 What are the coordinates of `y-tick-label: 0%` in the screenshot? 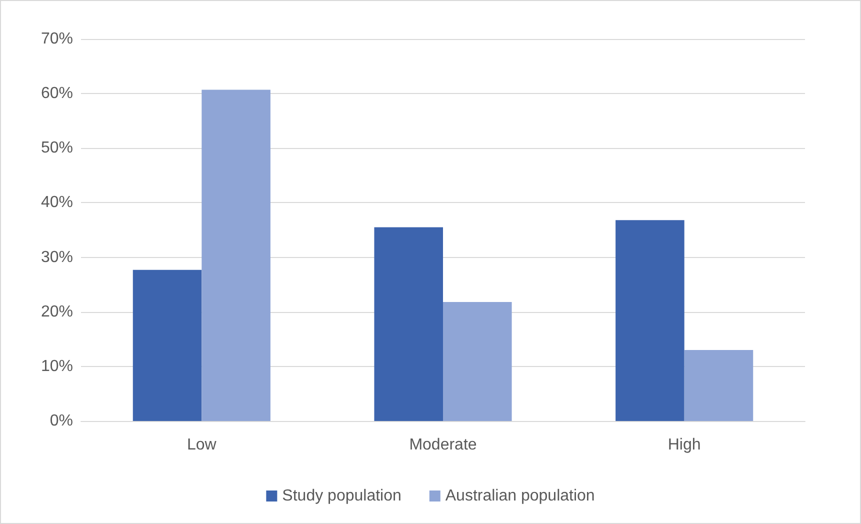 It's located at (61, 421).